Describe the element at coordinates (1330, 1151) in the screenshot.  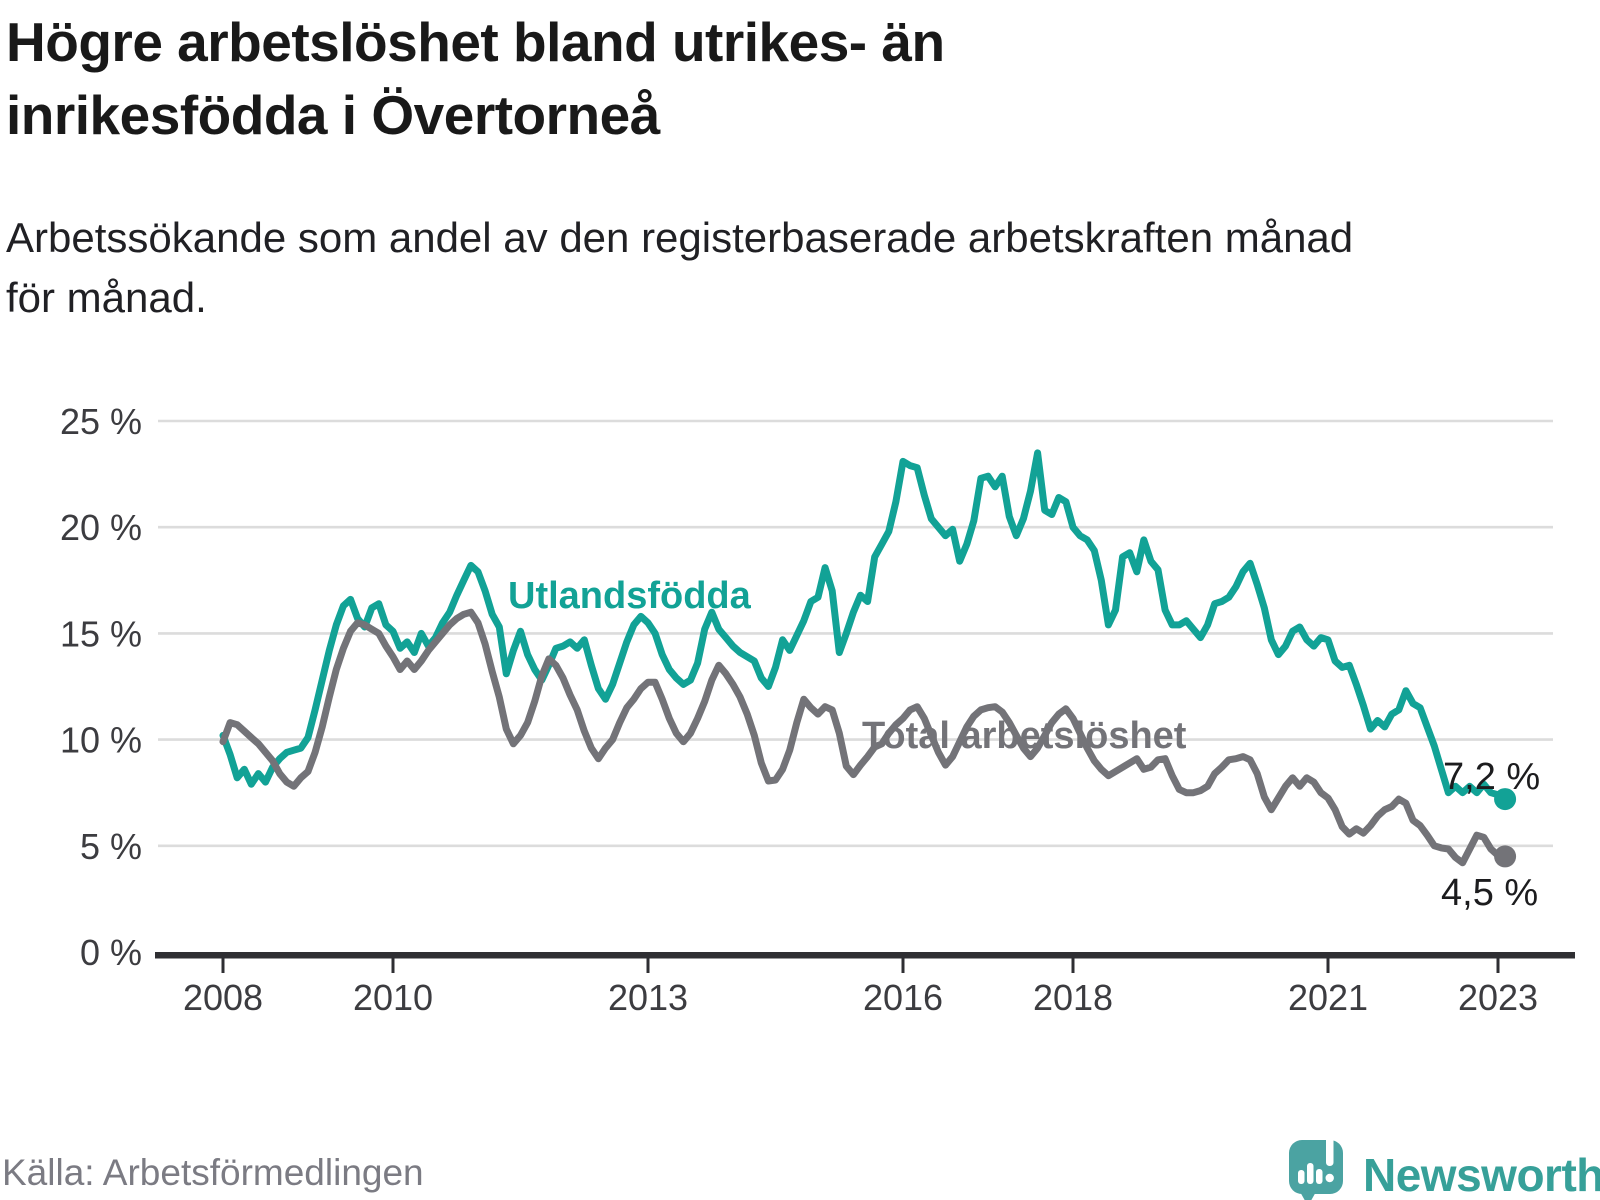
I see `logo-exclamation-bar` at that location.